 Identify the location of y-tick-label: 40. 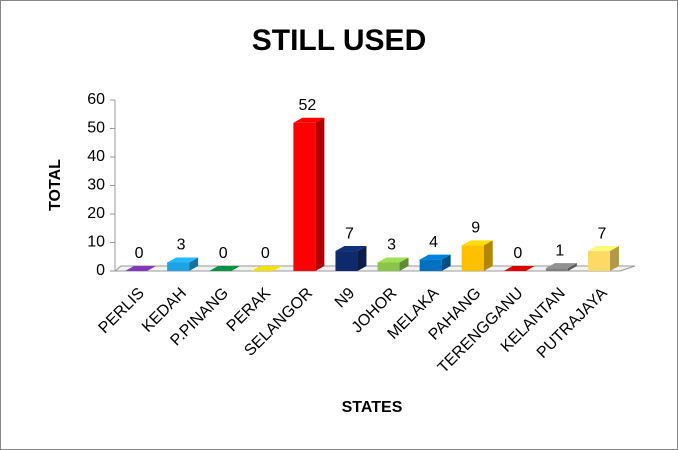
(96, 156).